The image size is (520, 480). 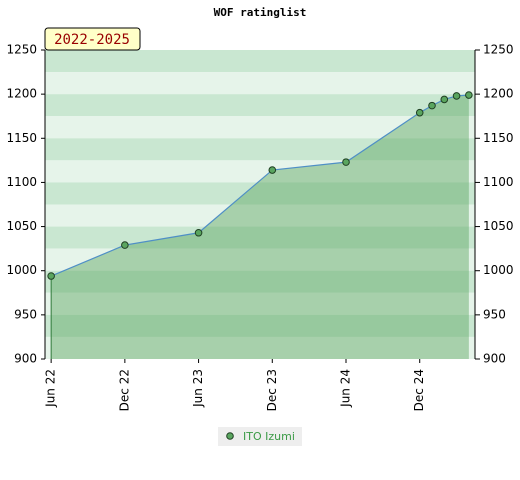 What do you see at coordinates (494, 359) in the screenshot?
I see `y2-tick-label: 900` at bounding box center [494, 359].